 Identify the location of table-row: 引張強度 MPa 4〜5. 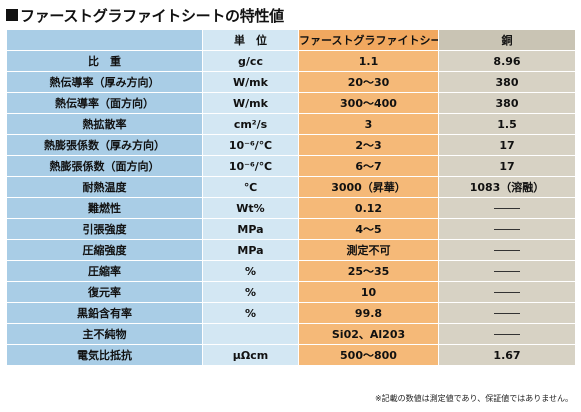
(291, 229).